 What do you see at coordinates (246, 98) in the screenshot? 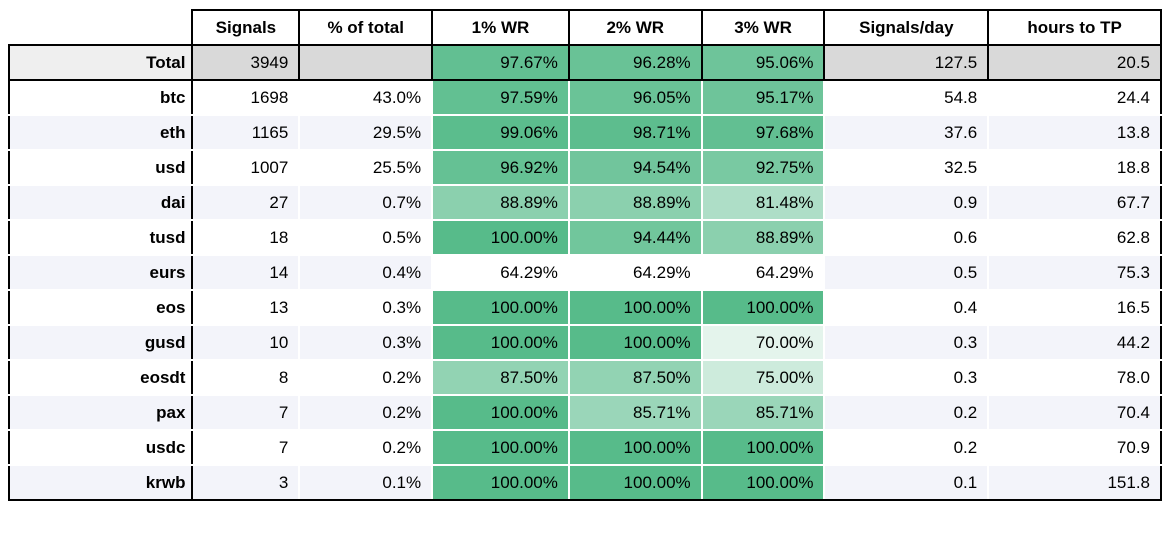
I see `signals-cell: 1698` at bounding box center [246, 98].